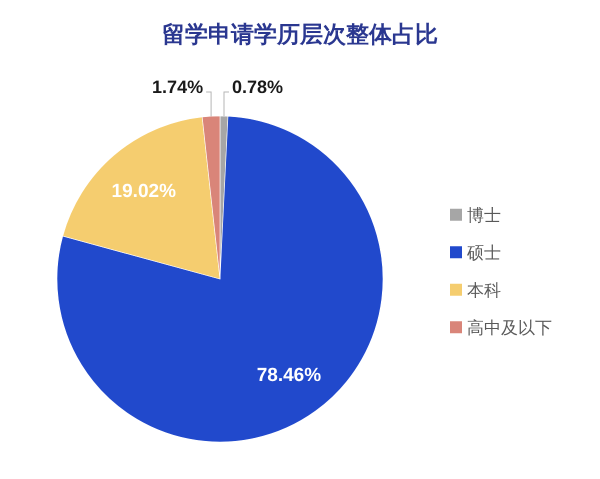  I want to click on data-label: 0.78%, so click(258, 87).